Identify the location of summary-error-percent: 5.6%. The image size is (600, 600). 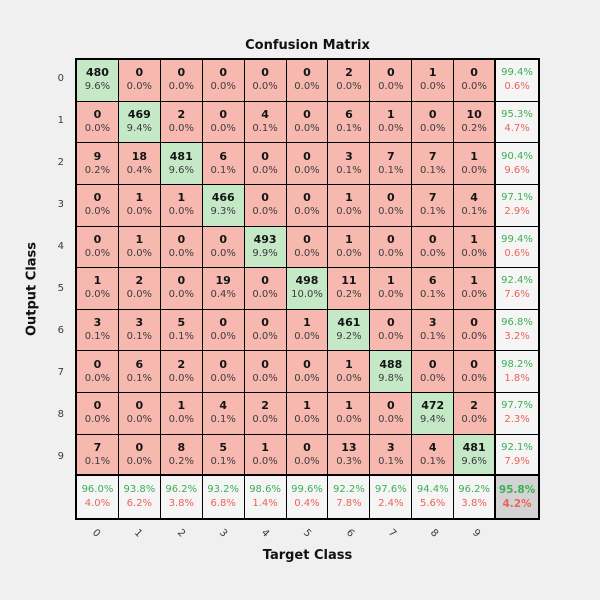
(433, 504).